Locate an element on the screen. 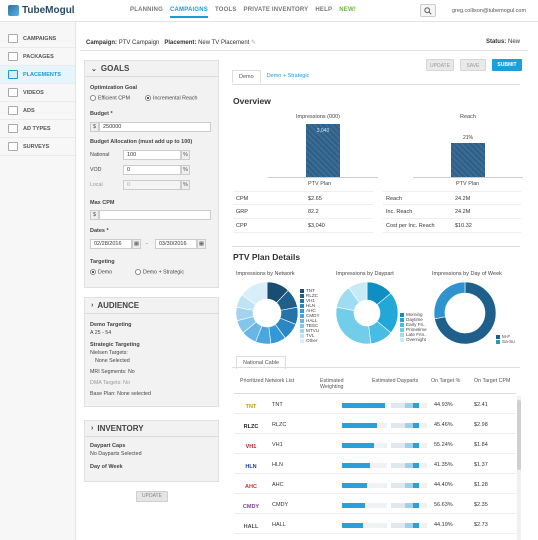  table-row: TNT TNT 44.93% $2.41 is located at coordinates (375, 405).